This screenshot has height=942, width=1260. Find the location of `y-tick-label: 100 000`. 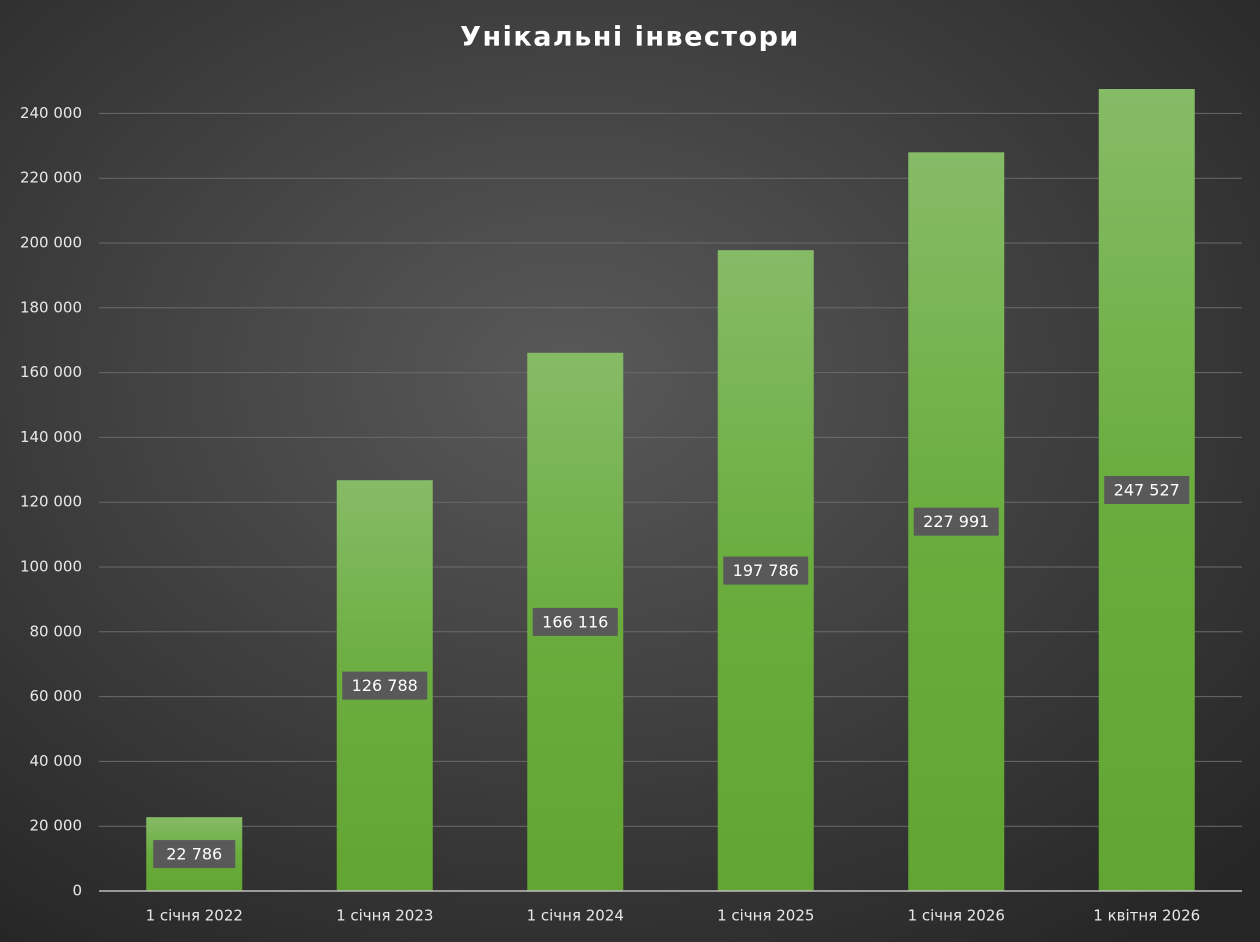

y-tick-label: 100 000 is located at coordinates (51, 567).